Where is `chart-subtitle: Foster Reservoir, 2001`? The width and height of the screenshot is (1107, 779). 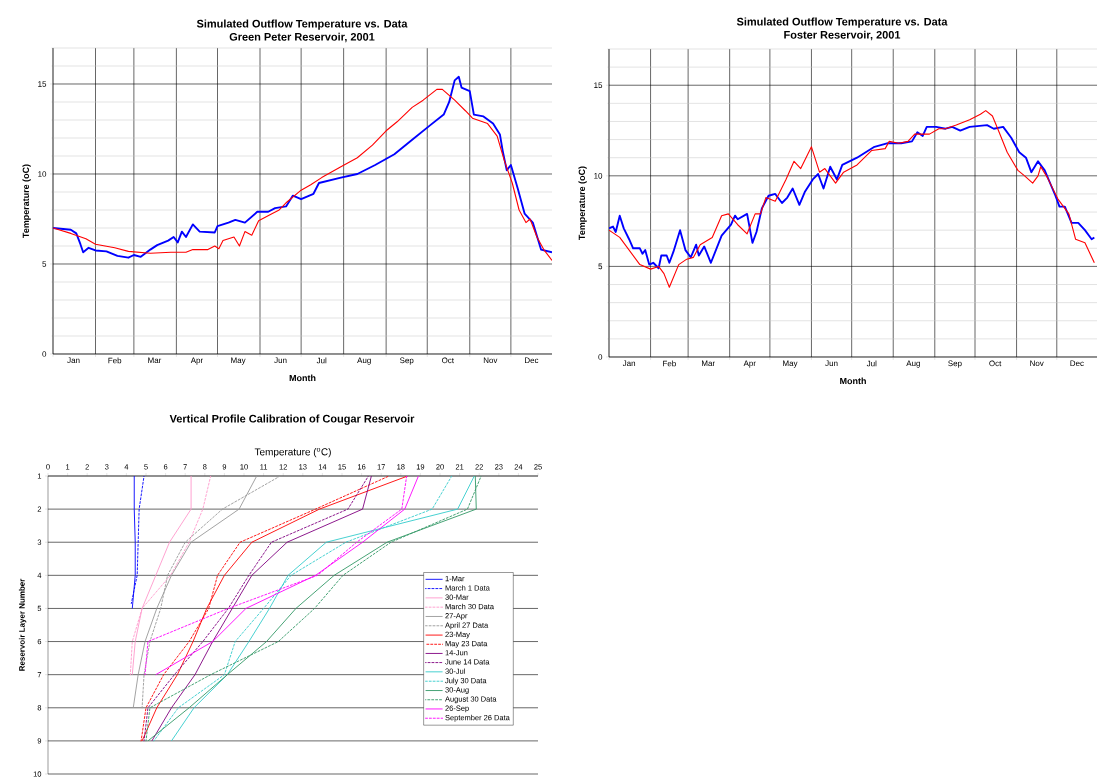 chart-subtitle: Foster Reservoir, 2001 is located at coordinates (842, 35).